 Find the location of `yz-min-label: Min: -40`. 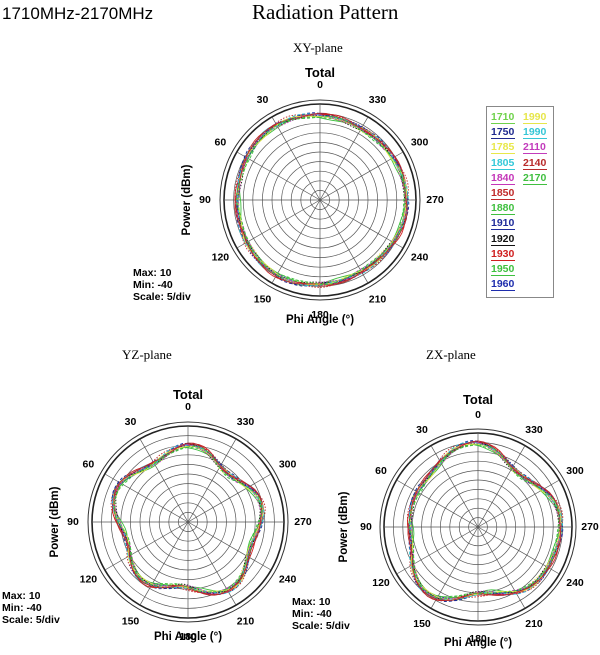

yz-min-label: Min: -40 is located at coordinates (22, 608).